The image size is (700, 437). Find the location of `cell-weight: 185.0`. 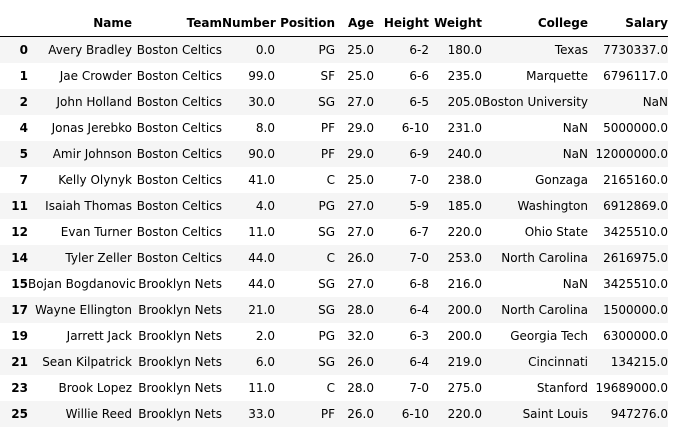

cell-weight: 185.0 is located at coordinates (464, 206).